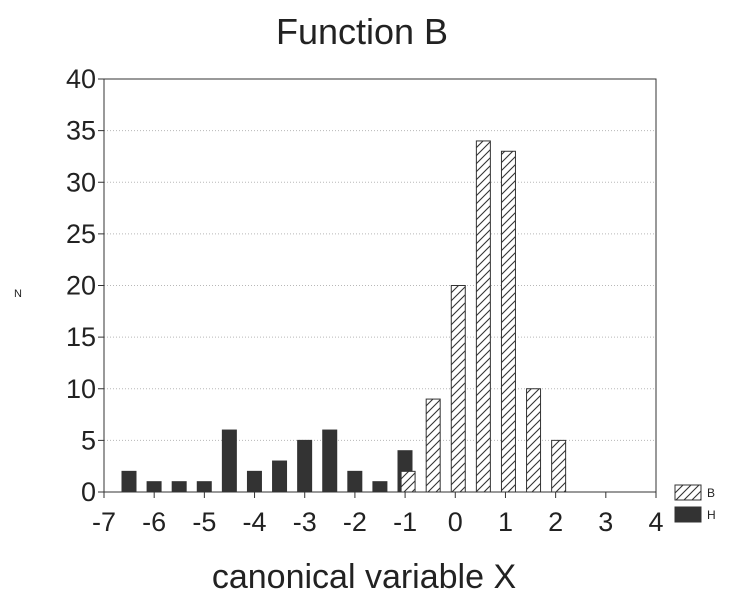 This screenshot has height=597, width=737. What do you see at coordinates (555, 522) in the screenshot?
I see `x-tick-label: 2` at bounding box center [555, 522].